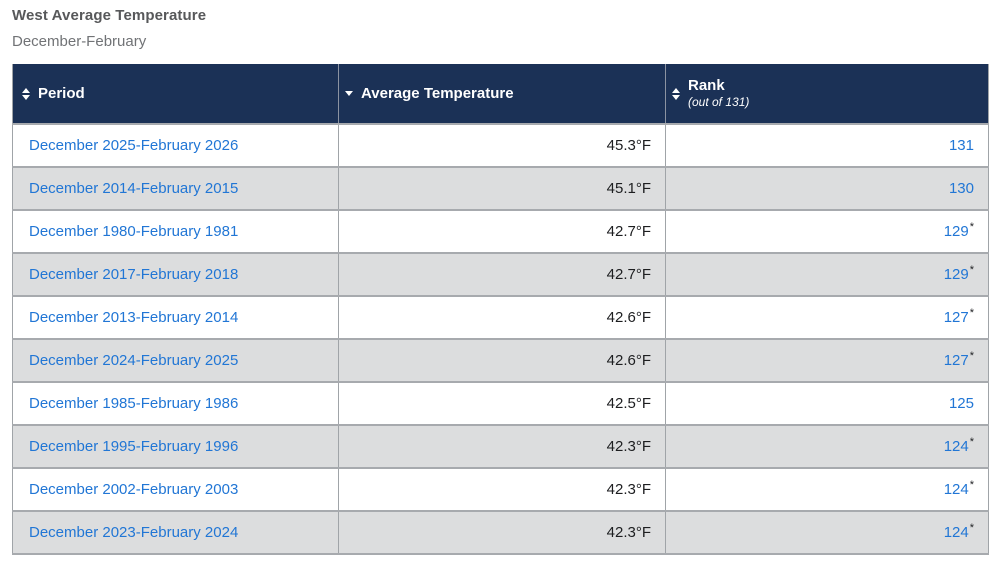  I want to click on table-row: December 2014-February 2015 45.1°F 130, so click(500, 188).